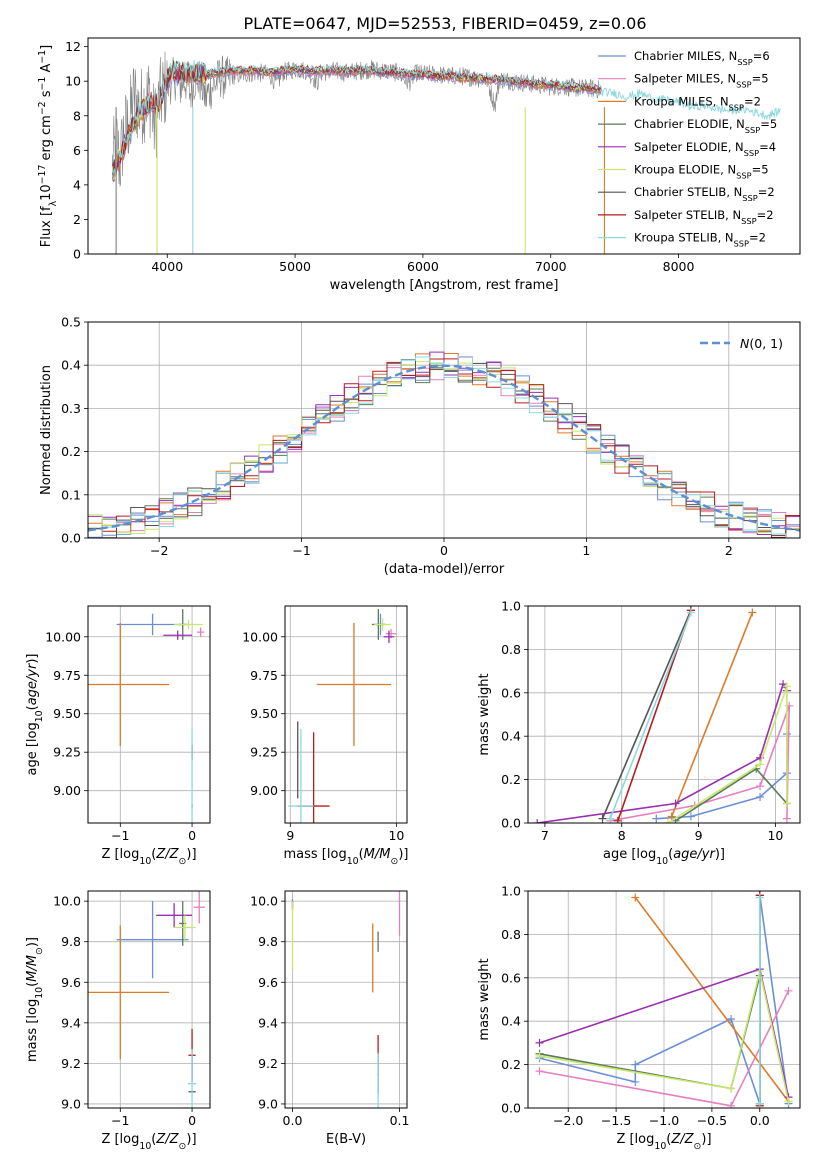  I want to click on x-axis-label-spectrum: wavelength [Angstrom, rest frame], so click(444, 285).